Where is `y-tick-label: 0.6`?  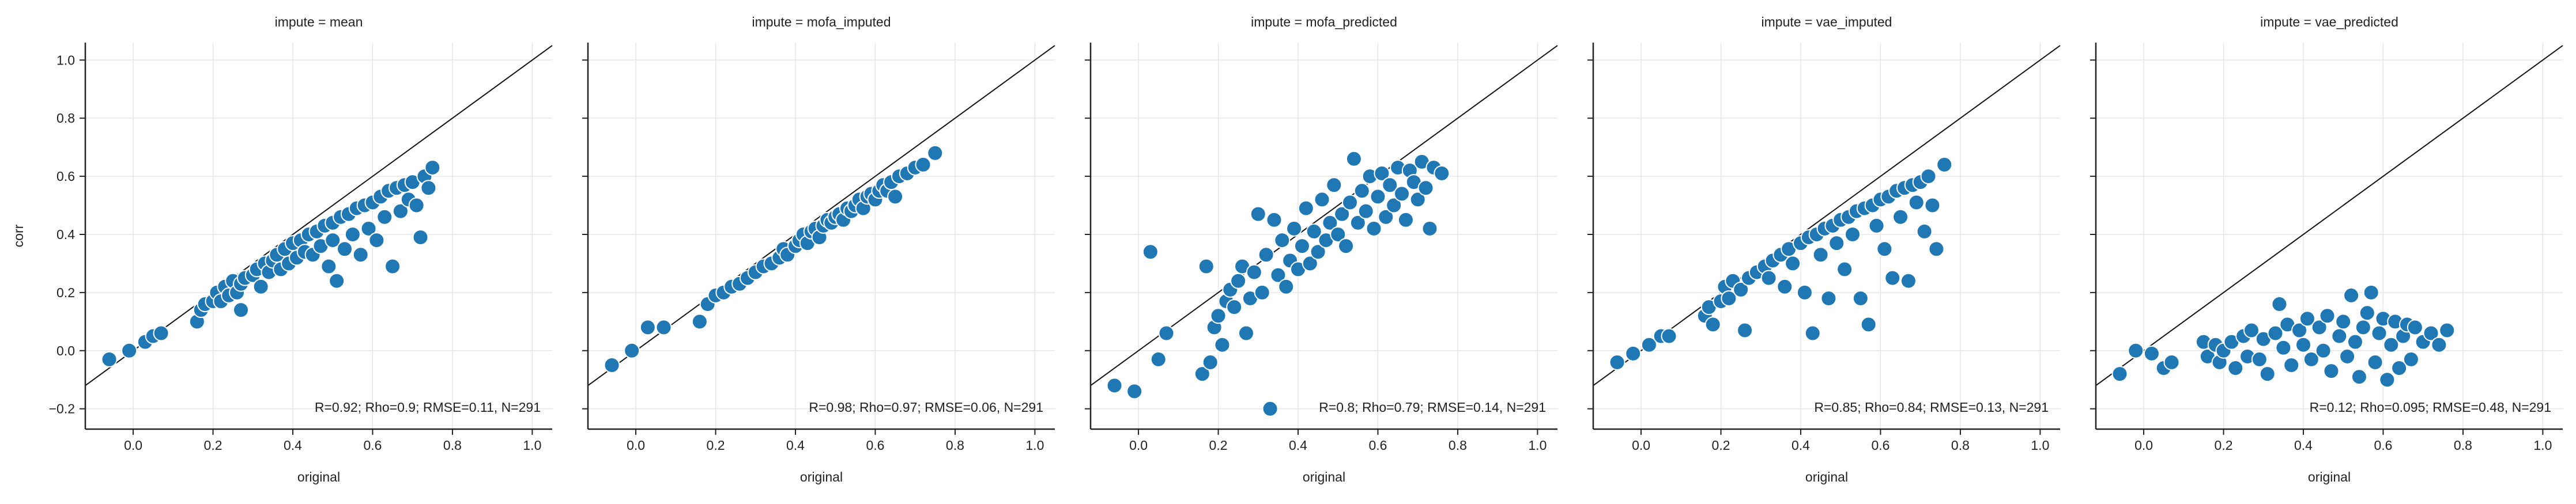
y-tick-label: 0.6 is located at coordinates (65, 176).